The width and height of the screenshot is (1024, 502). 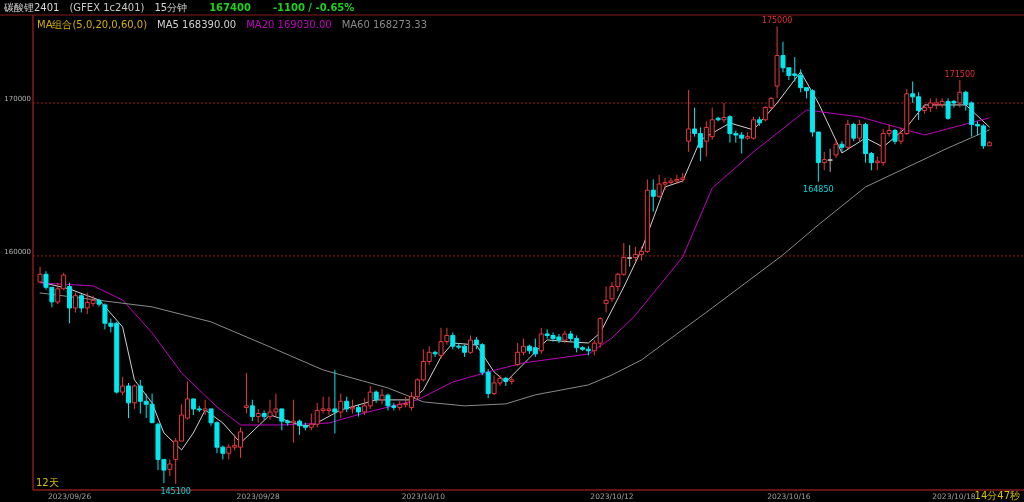 What do you see at coordinates (777, 21) in the screenshot?
I see `annotation: 175000` at bounding box center [777, 21].